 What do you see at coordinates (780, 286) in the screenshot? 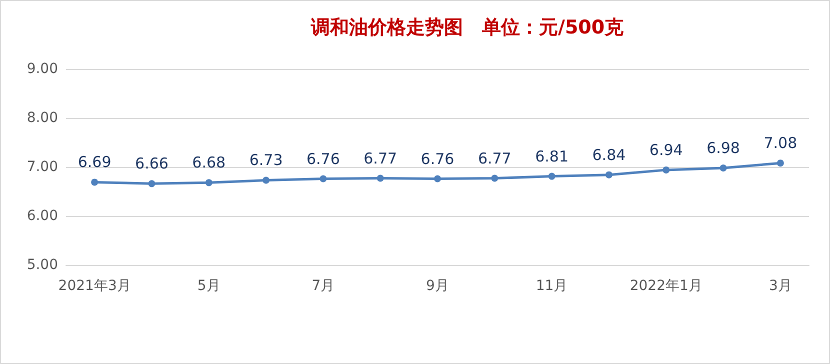
I see `x-tick-label: 3月` at bounding box center [780, 286].